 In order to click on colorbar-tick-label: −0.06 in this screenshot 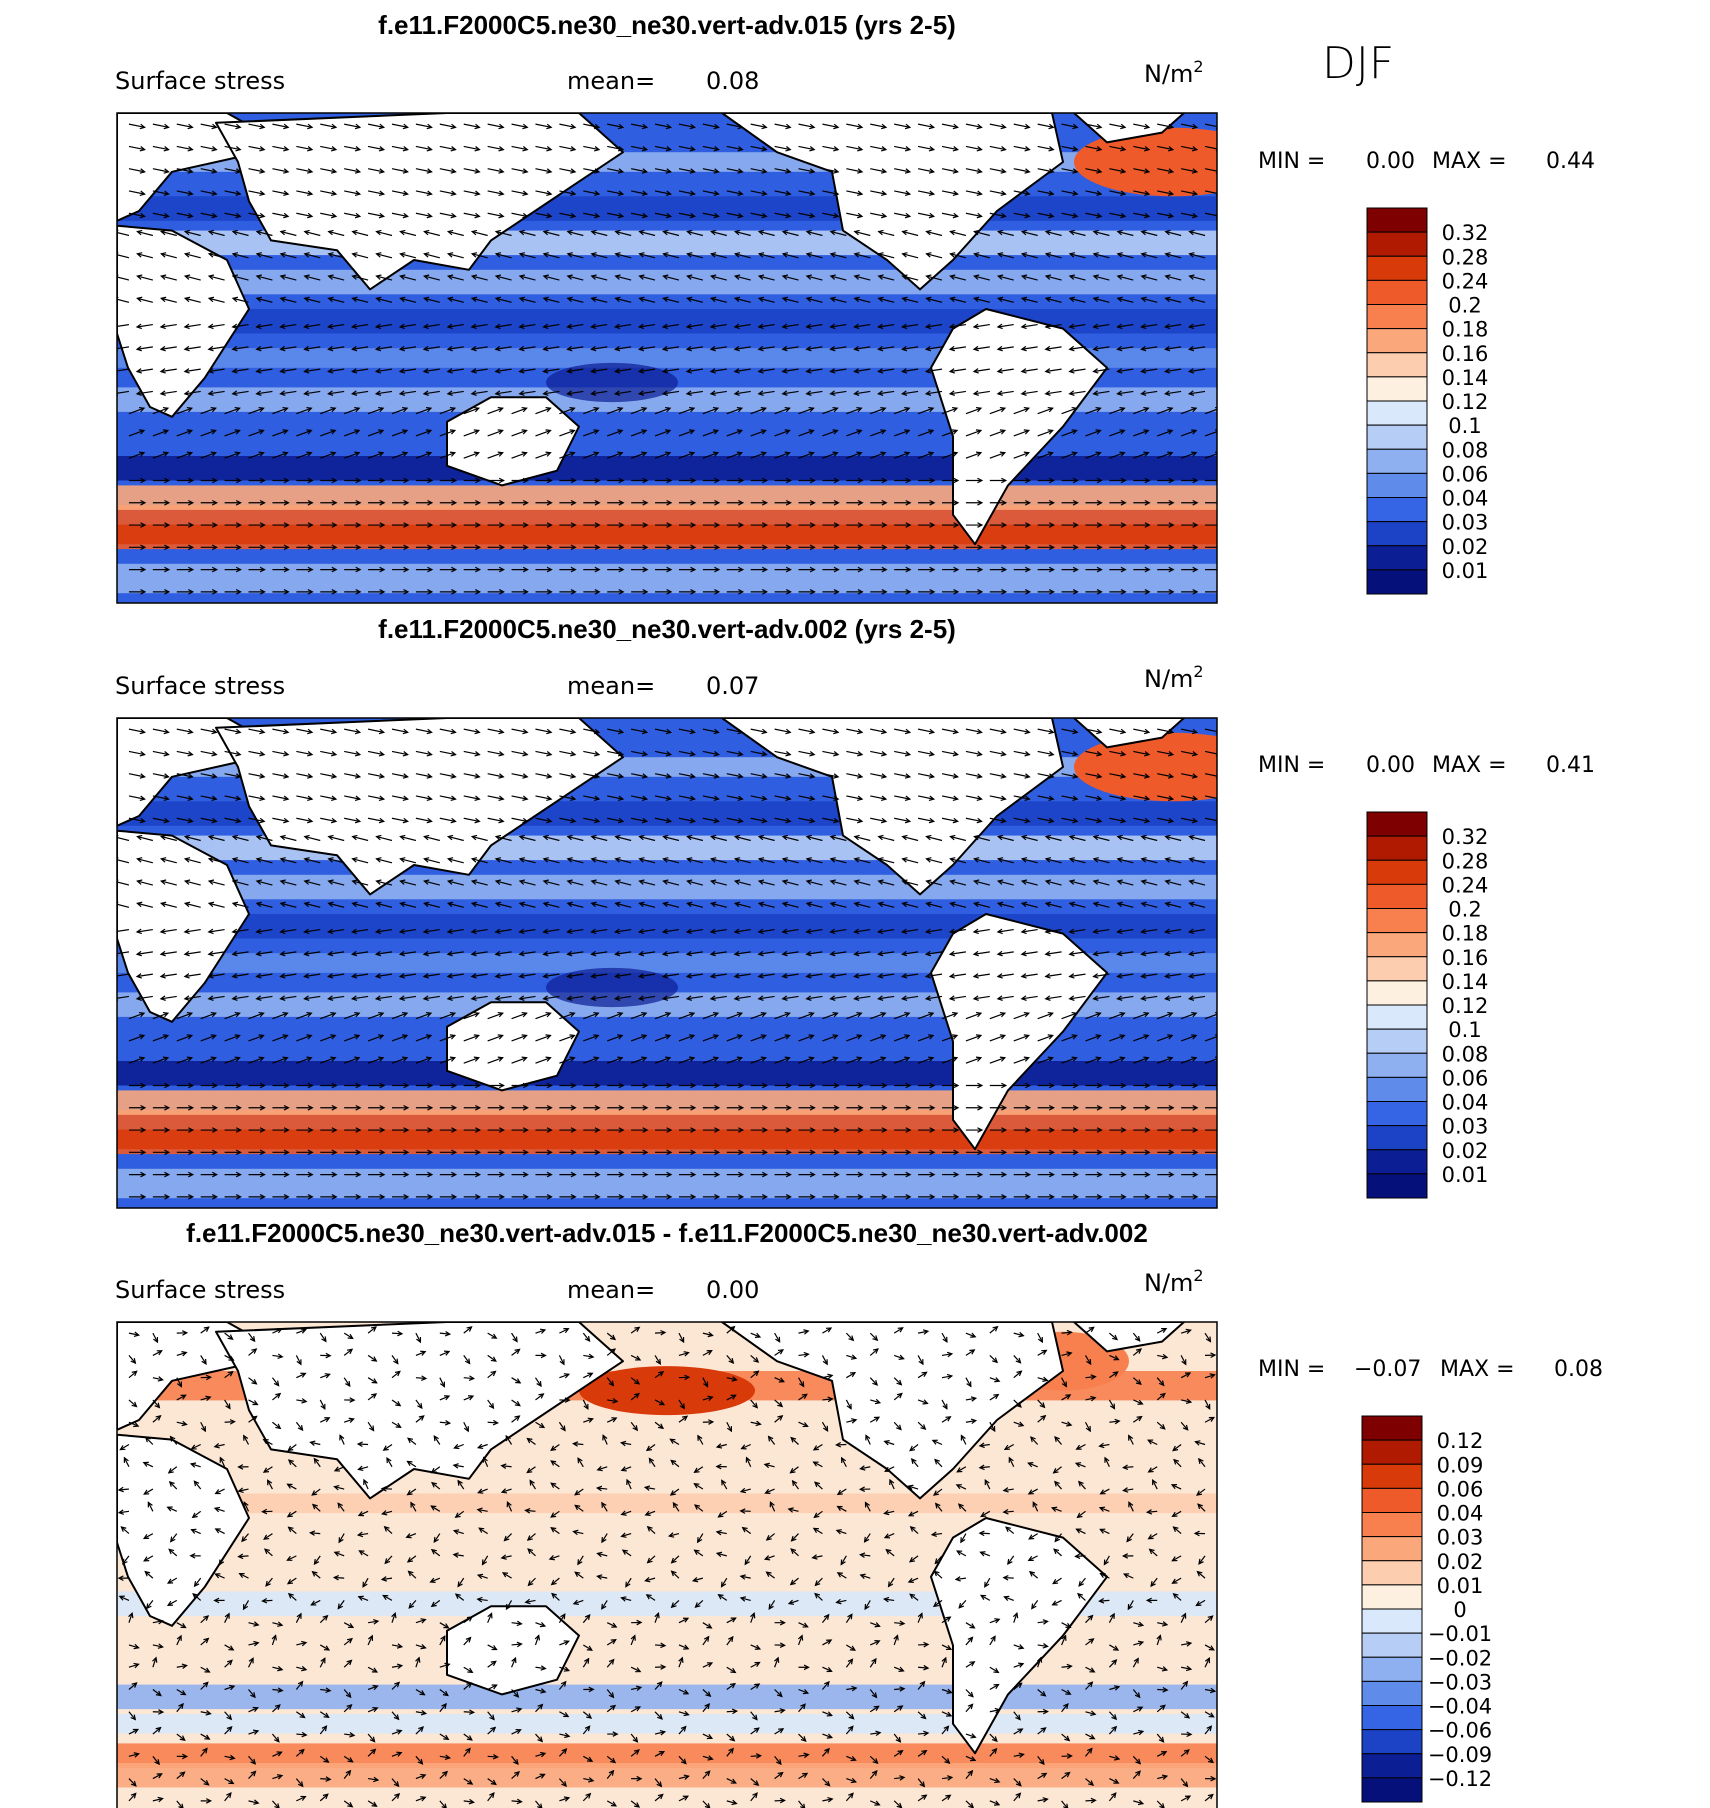, I will do `click(1460, 1731)`.